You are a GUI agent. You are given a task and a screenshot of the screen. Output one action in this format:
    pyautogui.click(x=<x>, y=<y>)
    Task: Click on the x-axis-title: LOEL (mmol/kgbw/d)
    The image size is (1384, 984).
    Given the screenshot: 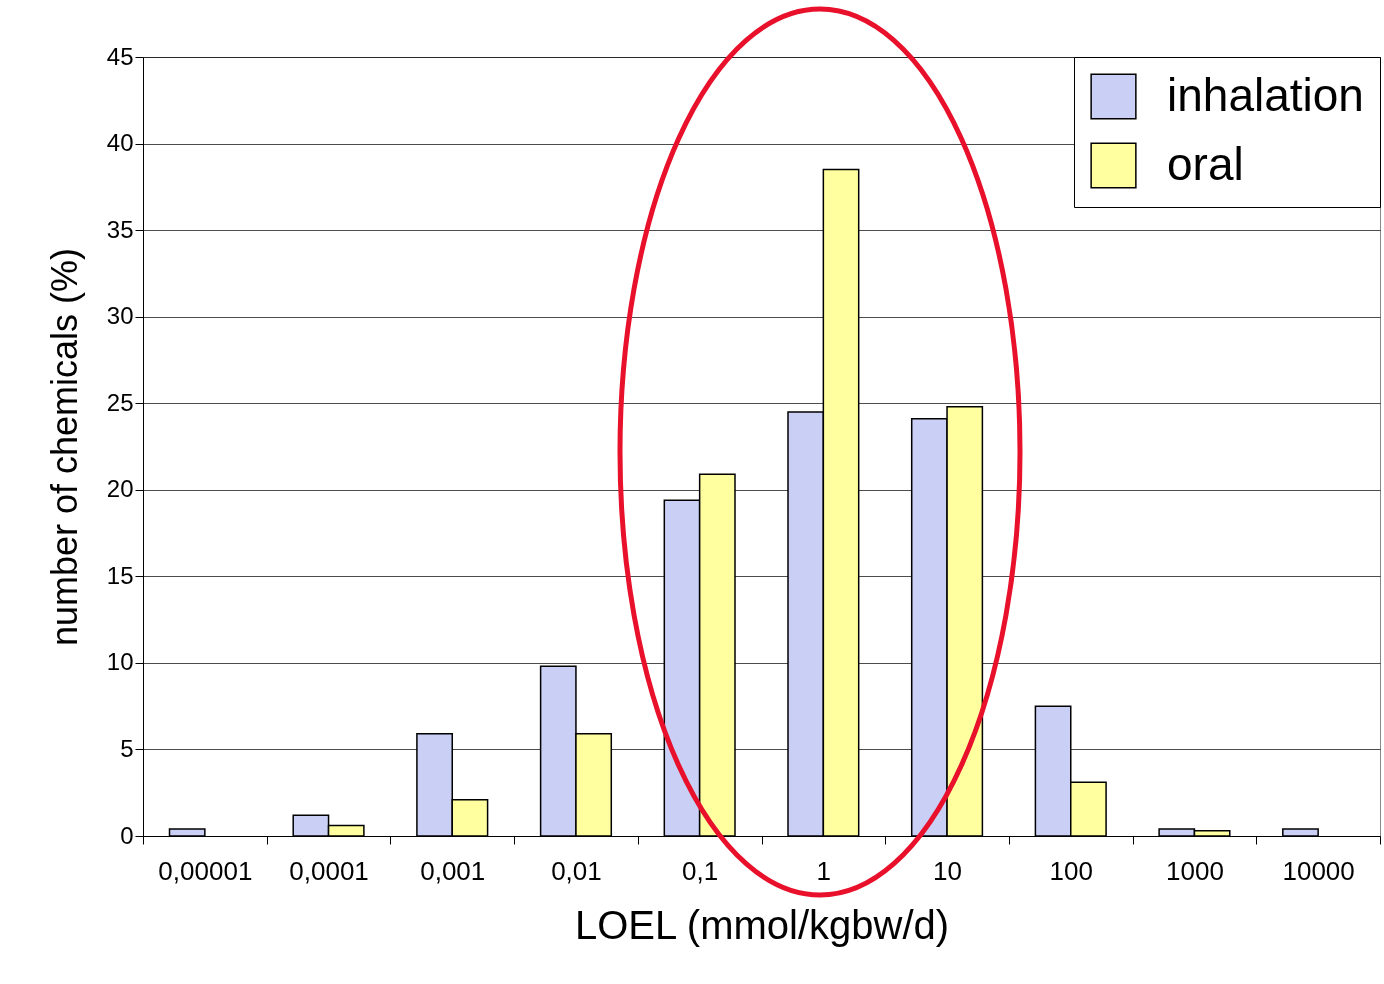 What is the action you would take?
    pyautogui.click(x=762, y=924)
    